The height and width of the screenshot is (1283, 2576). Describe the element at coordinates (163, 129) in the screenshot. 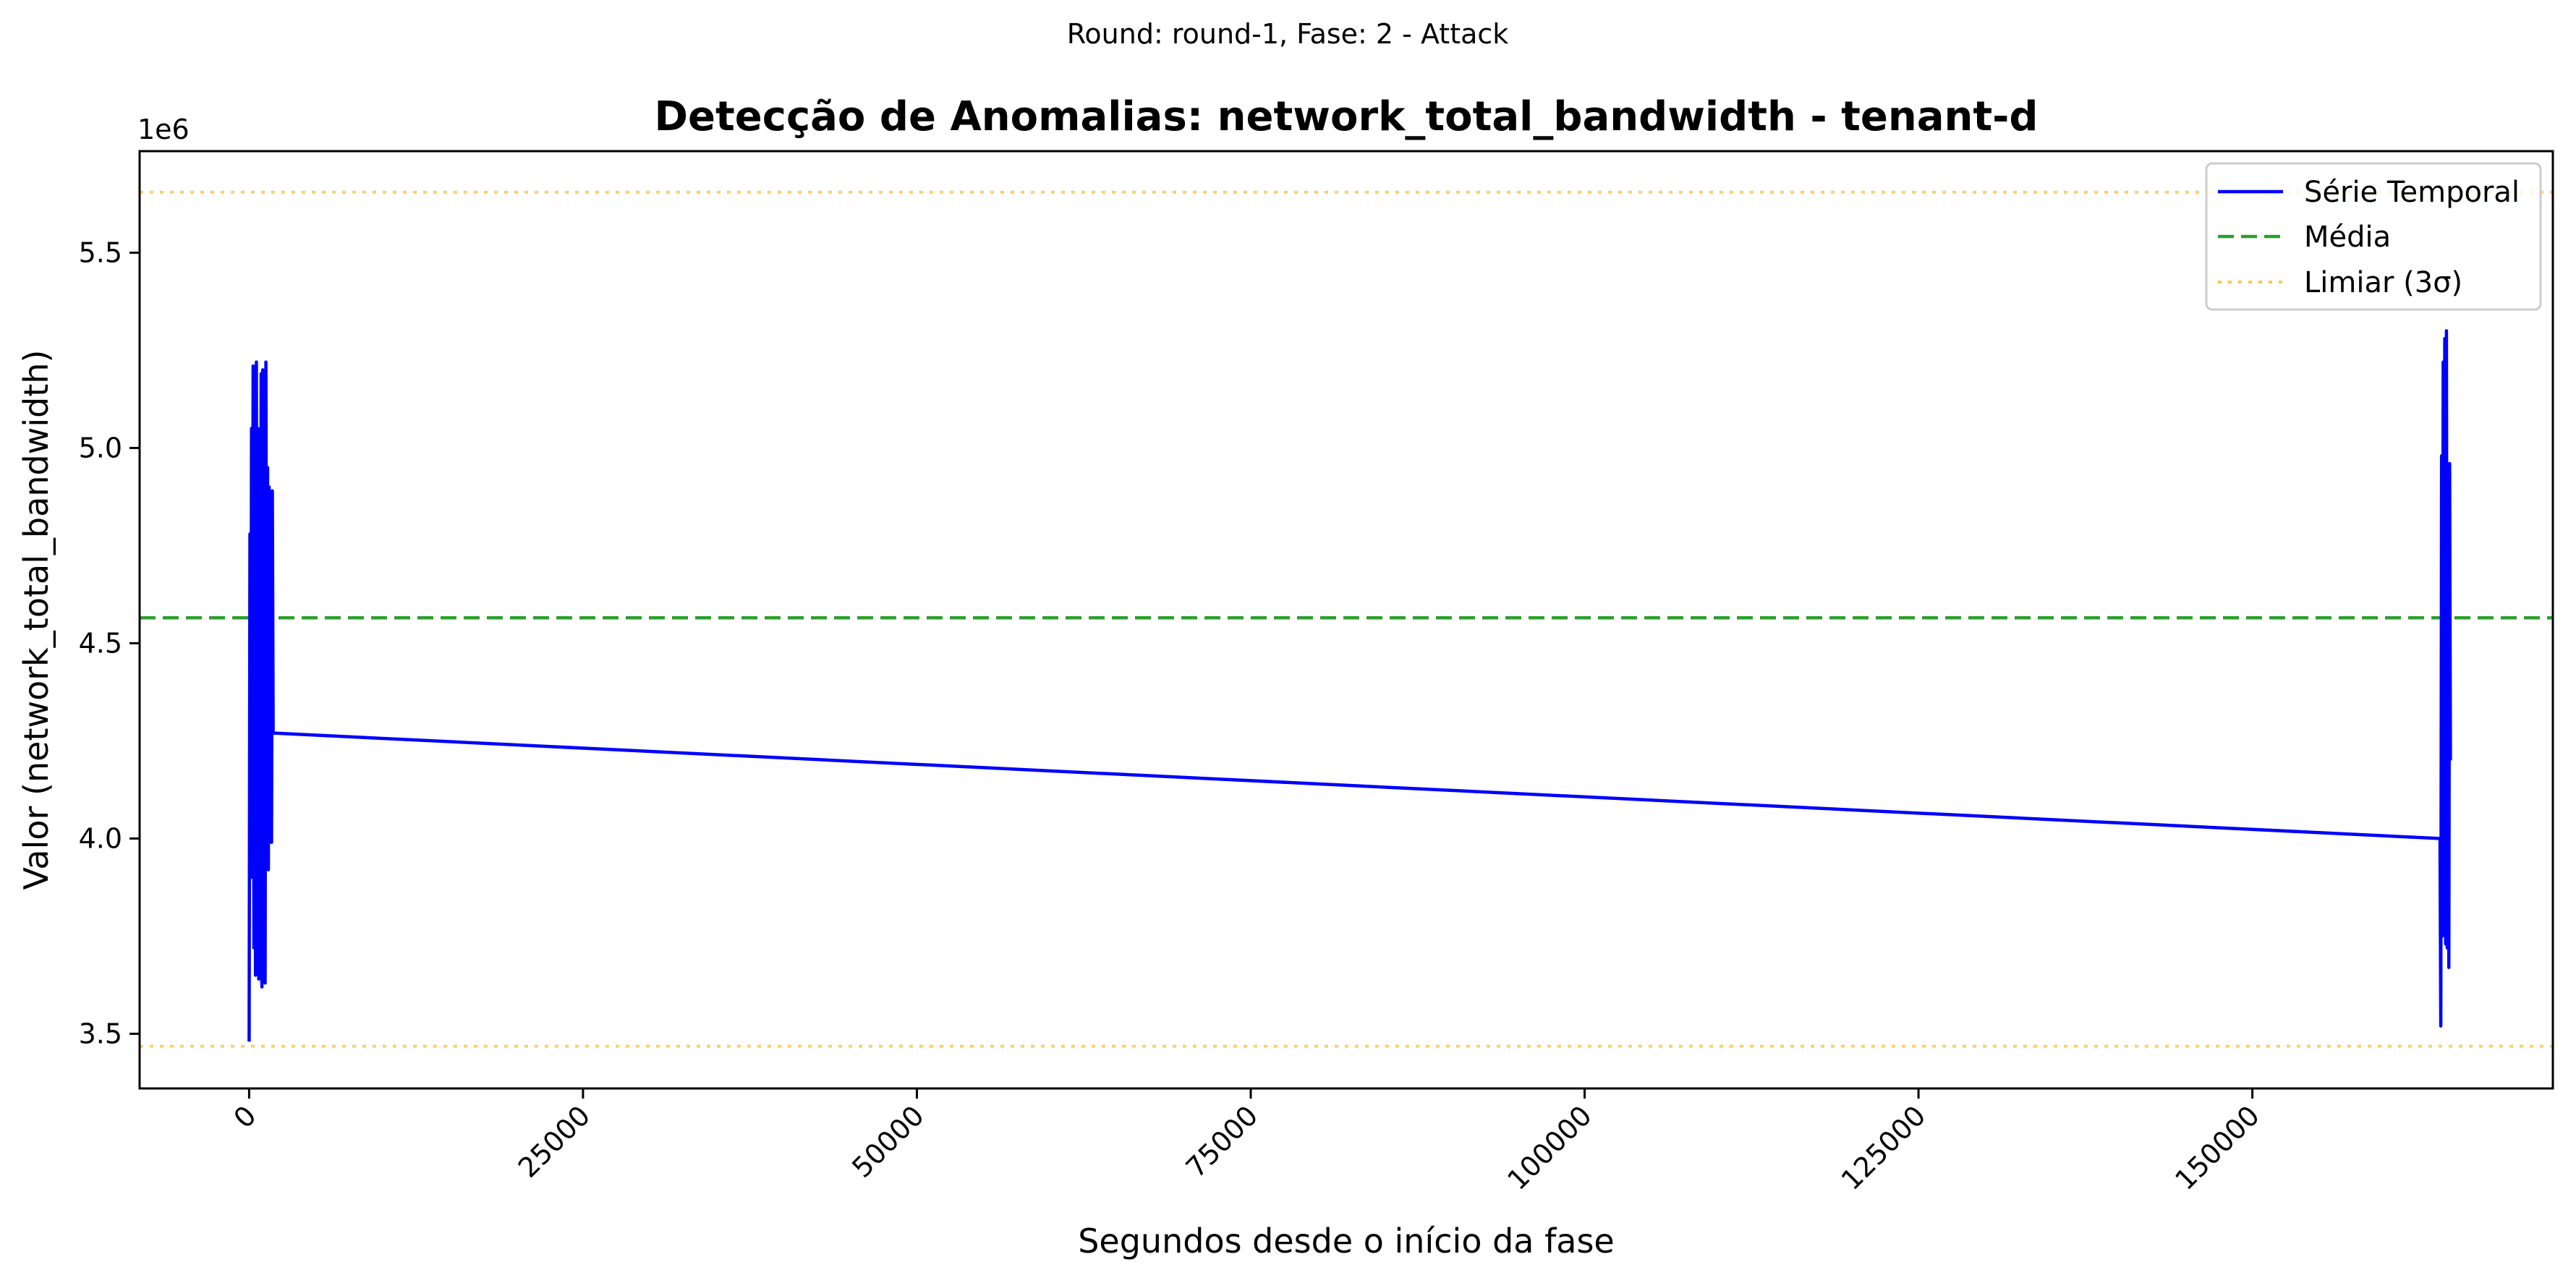

I see `y-offset-label: 1e6` at that location.